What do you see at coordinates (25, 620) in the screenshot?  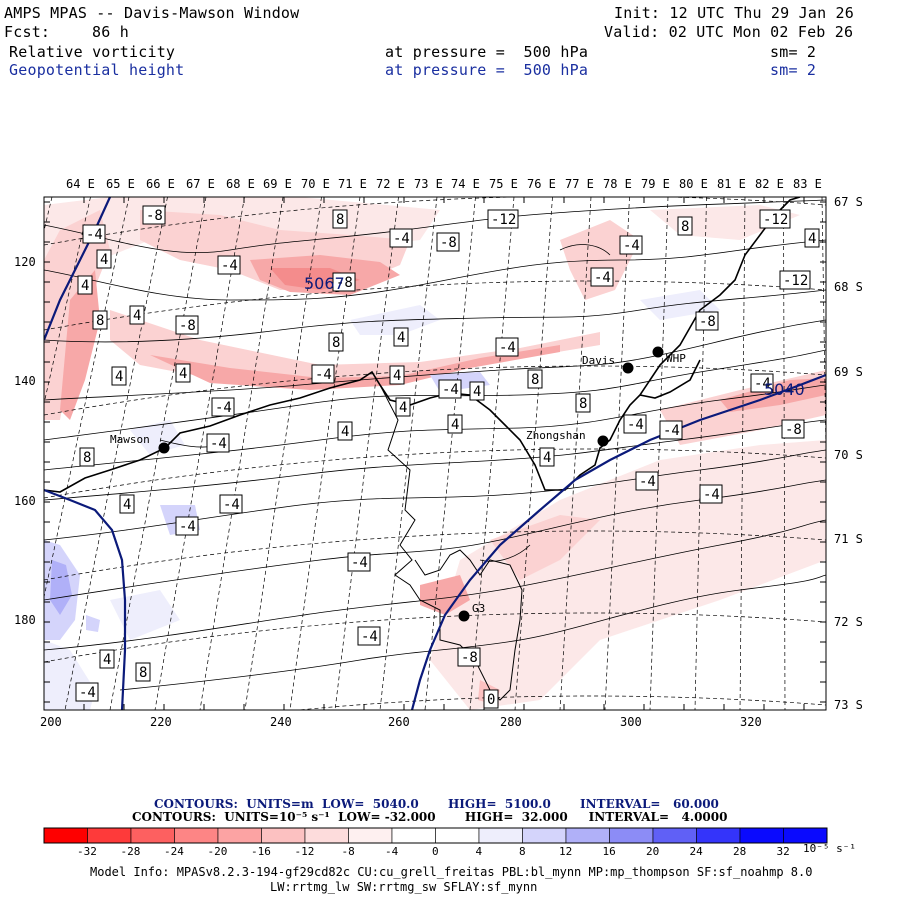 I see `y-axis-label: 180` at bounding box center [25, 620].